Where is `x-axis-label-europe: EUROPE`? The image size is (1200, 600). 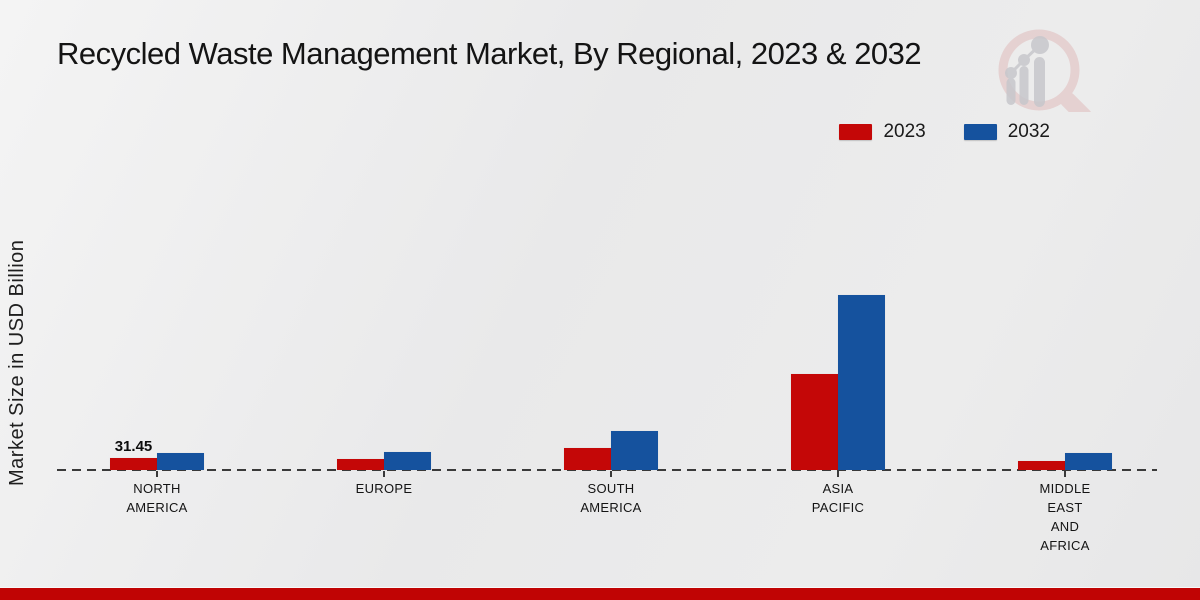 x-axis-label-europe: EUROPE is located at coordinates (384, 488).